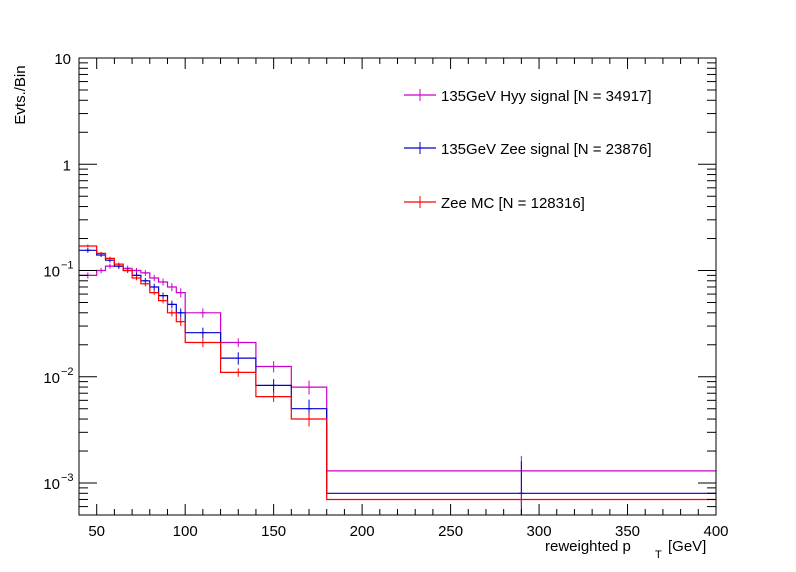  Describe the element at coordinates (546, 149) in the screenshot. I see `legend-entry-label: 135GeV Zee signal [N = 23876]` at that location.